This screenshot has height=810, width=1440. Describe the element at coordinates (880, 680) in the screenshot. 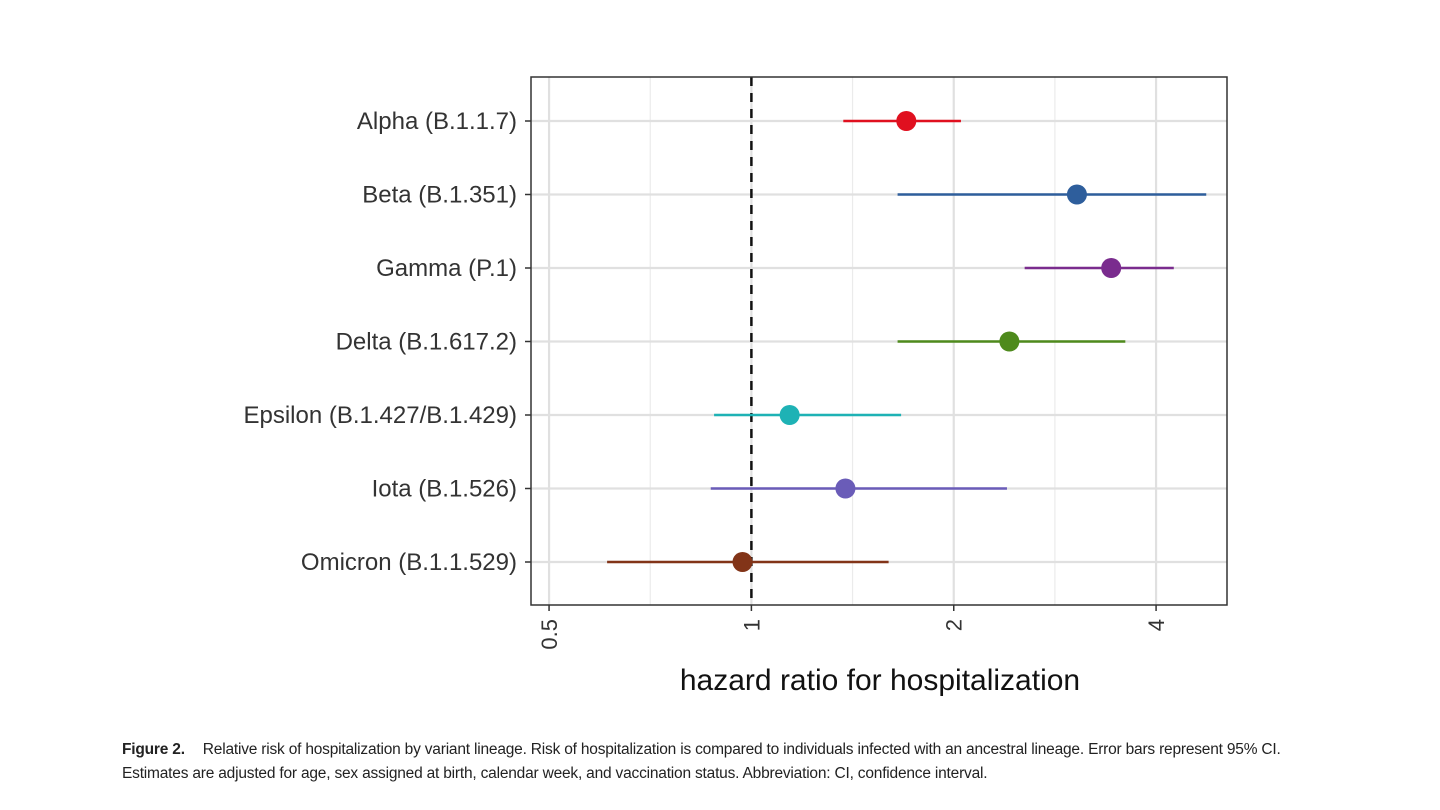

I see `x-axis-title: hazard ratio for hospitalization` at that location.